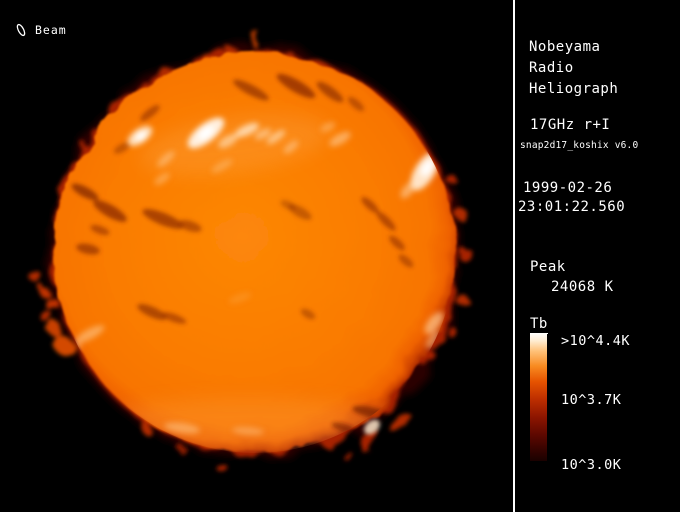  Describe the element at coordinates (582, 287) in the screenshot. I see `peak-value: 24068 K` at that location.